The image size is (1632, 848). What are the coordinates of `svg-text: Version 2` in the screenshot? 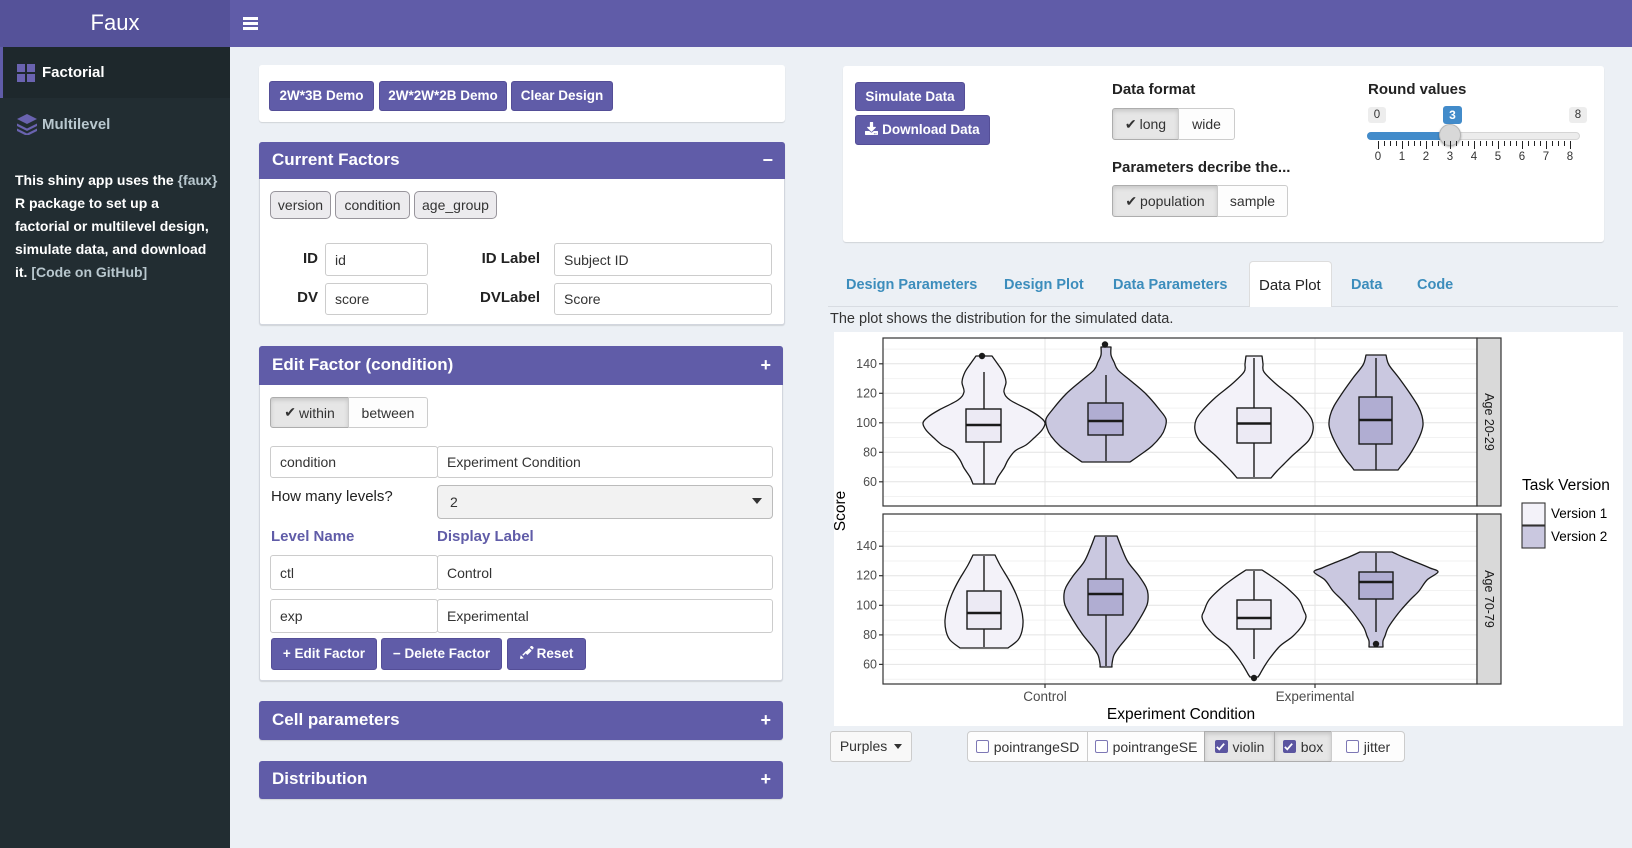 It's located at (1579, 536).